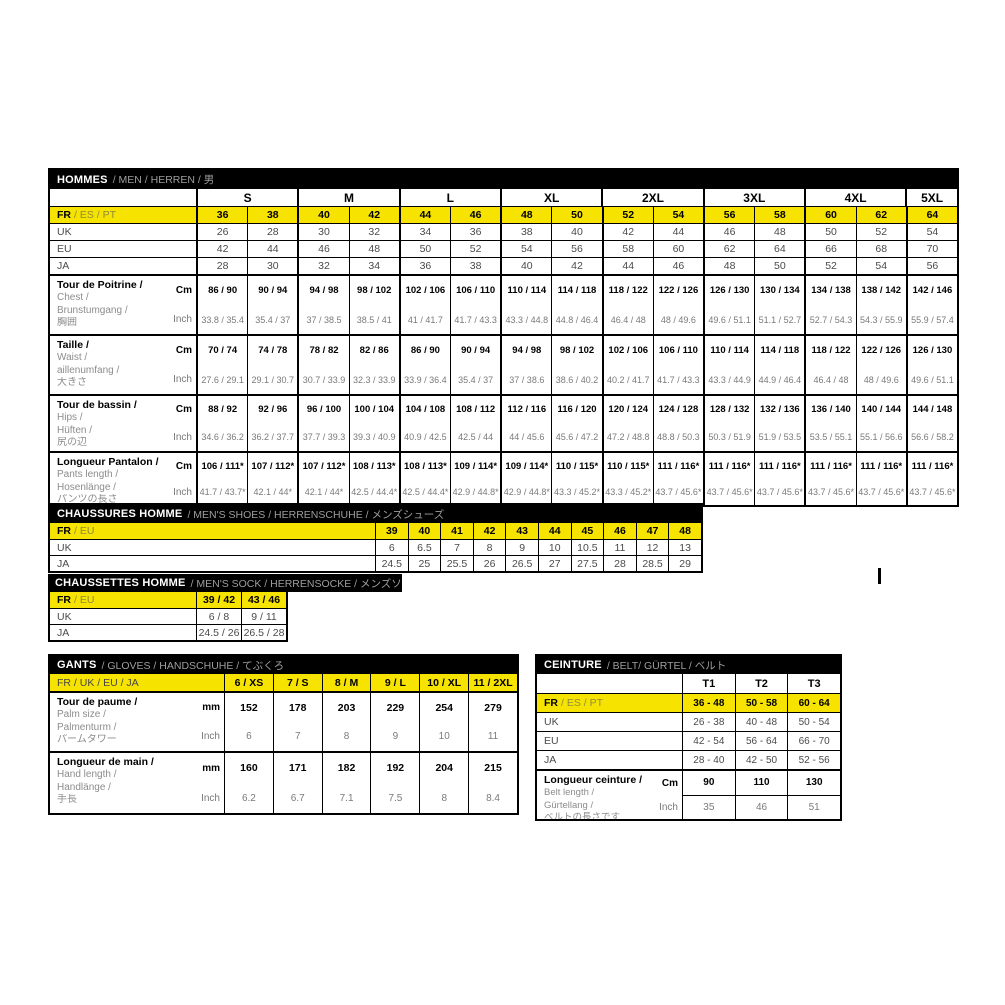 This screenshot has width=1005, height=1005. I want to click on table-cell: 44.8 / 46.4, so click(576, 319).